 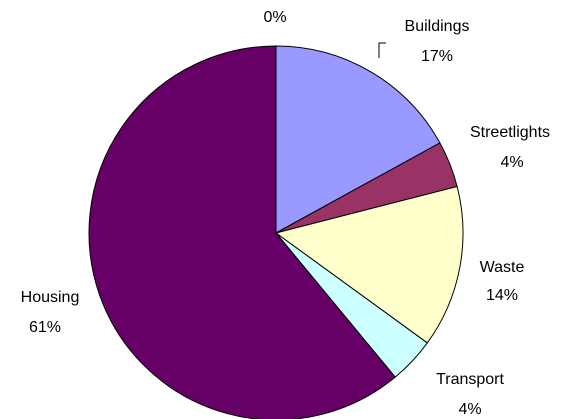 I want to click on slice-label: Transport, so click(x=470, y=379).